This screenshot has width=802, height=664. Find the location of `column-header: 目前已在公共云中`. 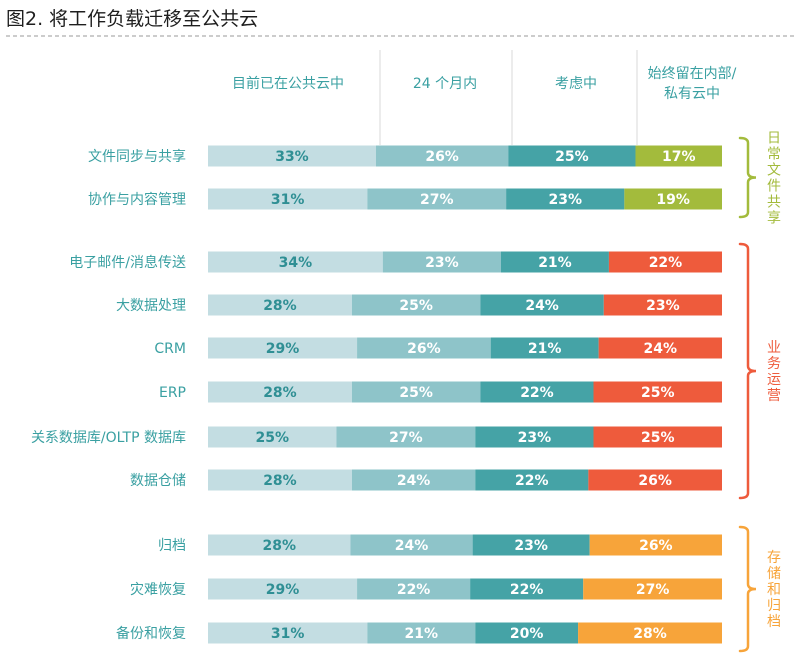

column-header: 目前已在公共云中 is located at coordinates (288, 83).